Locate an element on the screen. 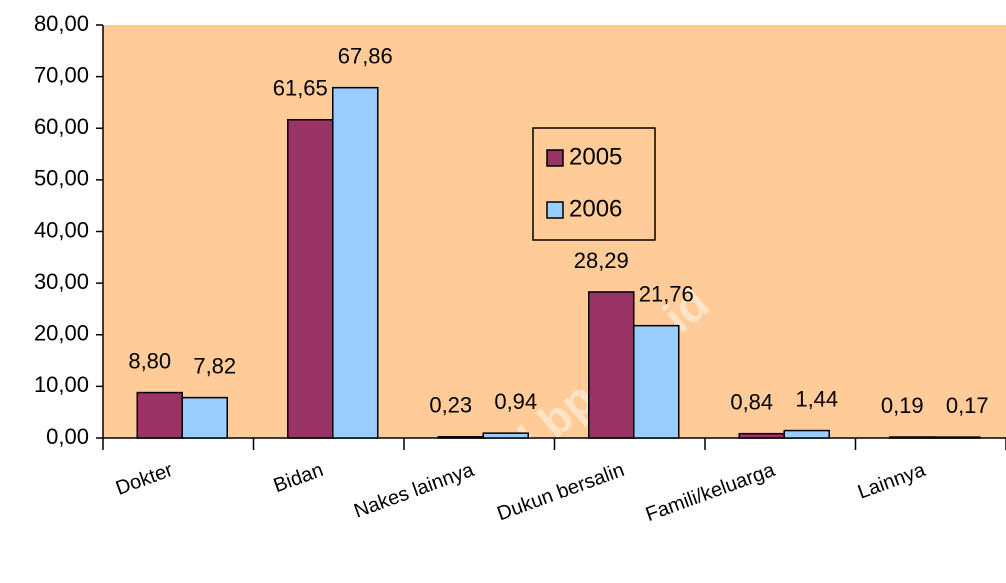 The width and height of the screenshot is (1006, 583). value-label: 0,19 is located at coordinates (902, 405).